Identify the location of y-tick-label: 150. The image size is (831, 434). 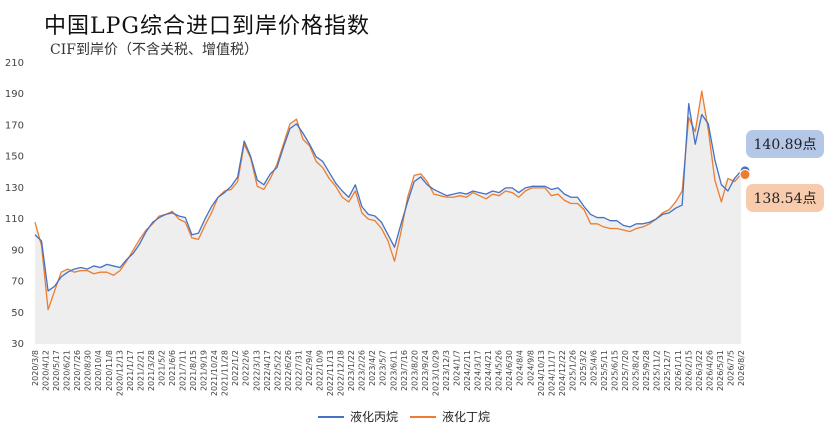
(14, 157).